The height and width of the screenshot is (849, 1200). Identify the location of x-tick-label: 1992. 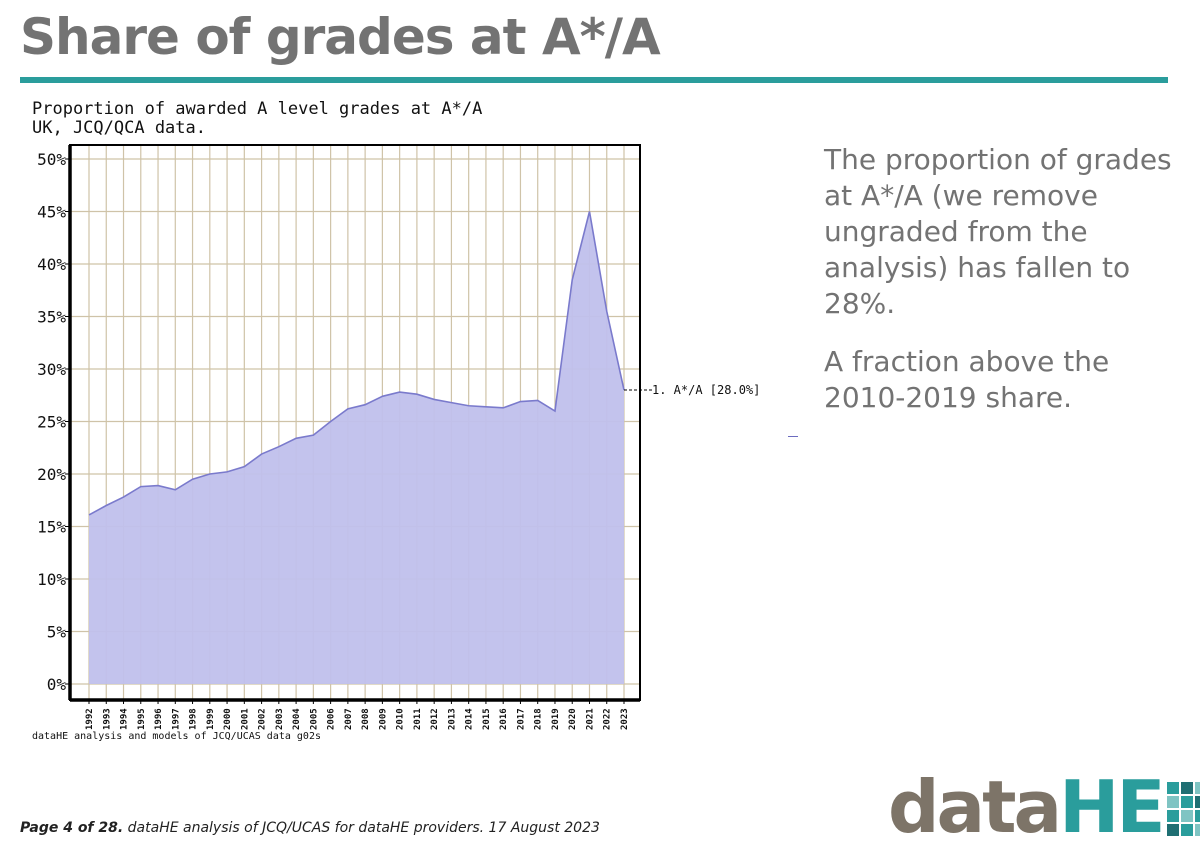
(90, 719).